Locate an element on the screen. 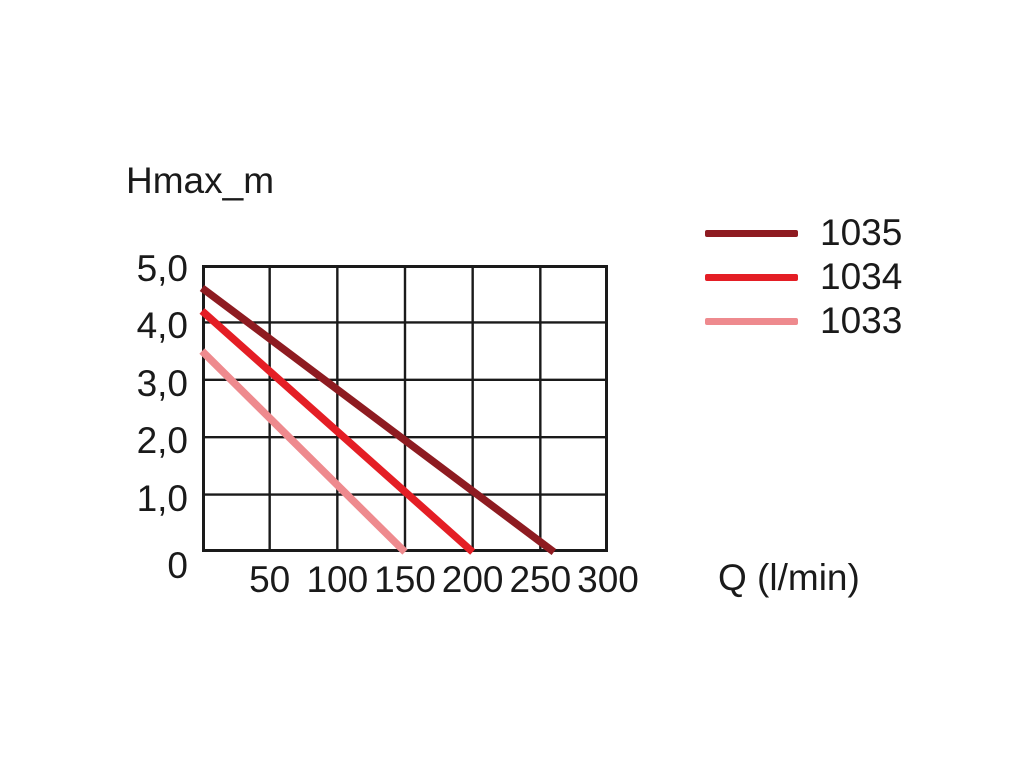 The width and height of the screenshot is (1024, 768). legend: 1035 1034 1033 is located at coordinates (803, 277).